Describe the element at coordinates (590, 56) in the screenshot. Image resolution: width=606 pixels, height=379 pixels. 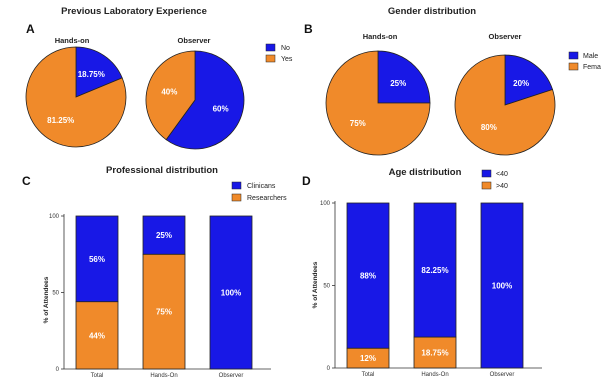
I see `legend-label-b-0: Male` at that location.